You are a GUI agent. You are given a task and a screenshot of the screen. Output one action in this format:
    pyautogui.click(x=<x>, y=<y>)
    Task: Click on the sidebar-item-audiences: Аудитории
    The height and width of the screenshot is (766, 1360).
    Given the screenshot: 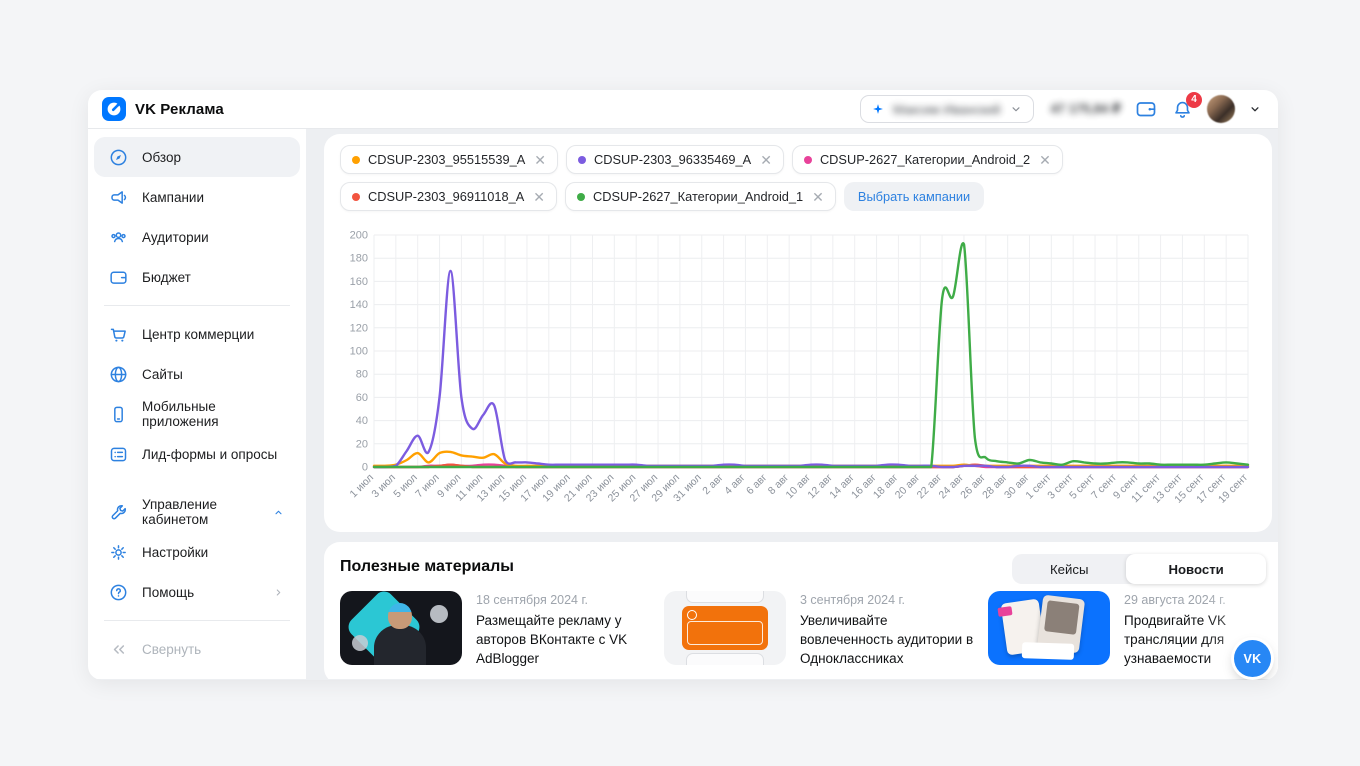 What is the action you would take?
    pyautogui.click(x=197, y=237)
    